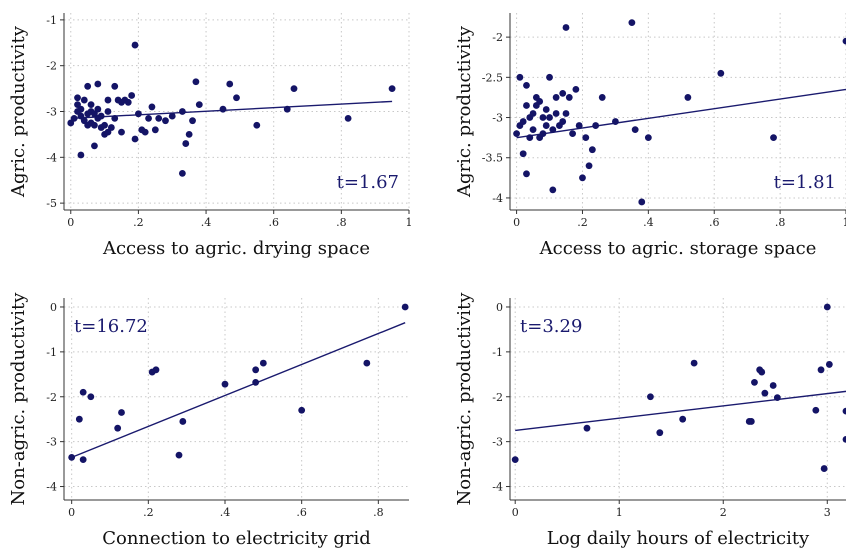 This screenshot has width=846, height=550. Describe the element at coordinates (236, 538) in the screenshot. I see `x-axis-label: Connection to electricity grid` at that location.